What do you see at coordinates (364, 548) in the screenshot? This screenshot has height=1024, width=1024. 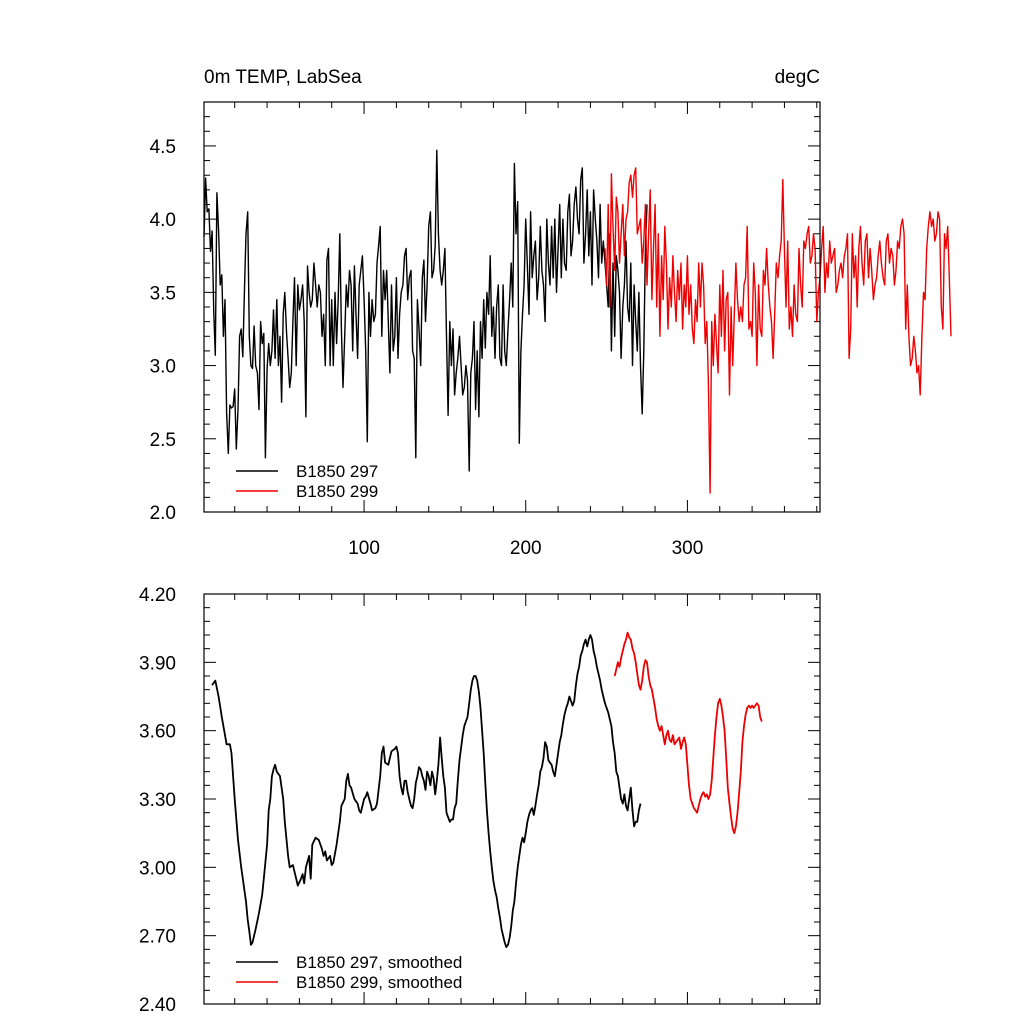 I see `top-x-tick-label: 100` at bounding box center [364, 548].